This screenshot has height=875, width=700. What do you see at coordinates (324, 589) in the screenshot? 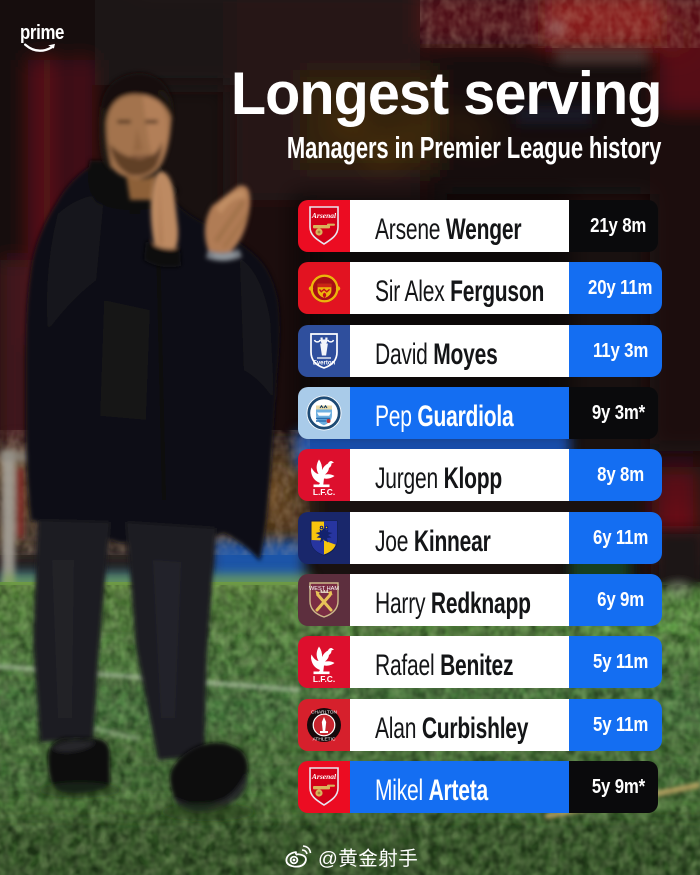
I see `svg-text: WEST HAM` at bounding box center [324, 589].